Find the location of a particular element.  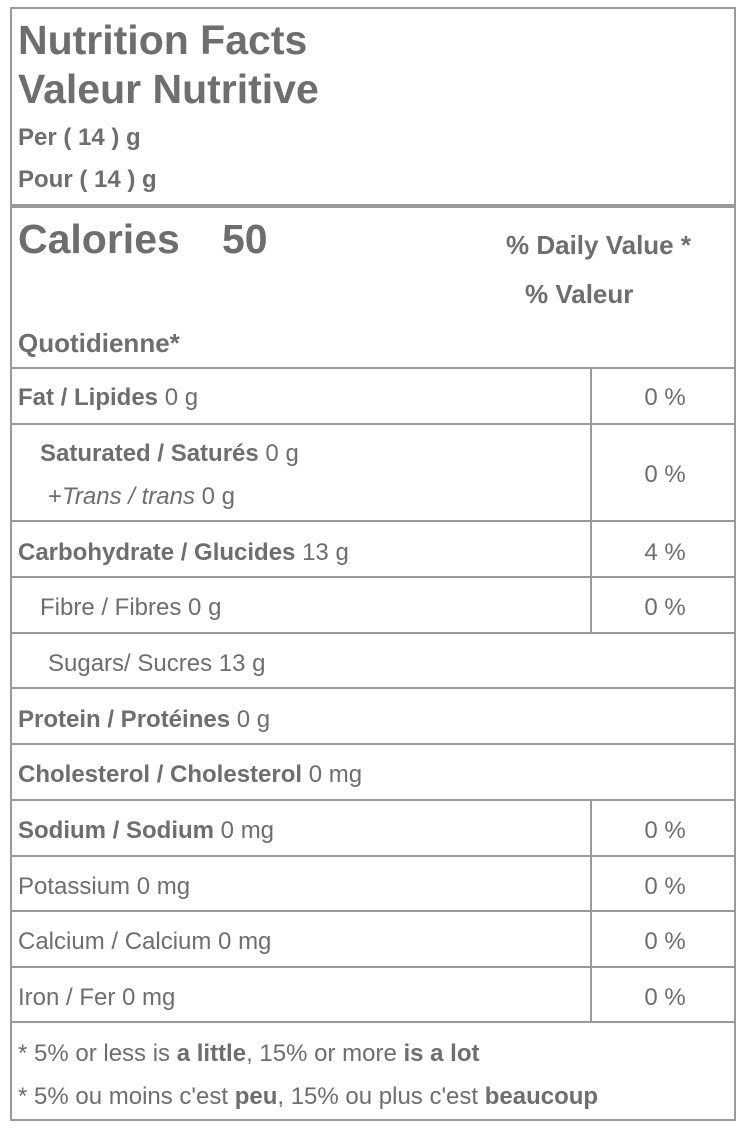

protein-amount: 0 g is located at coordinates (253, 719).